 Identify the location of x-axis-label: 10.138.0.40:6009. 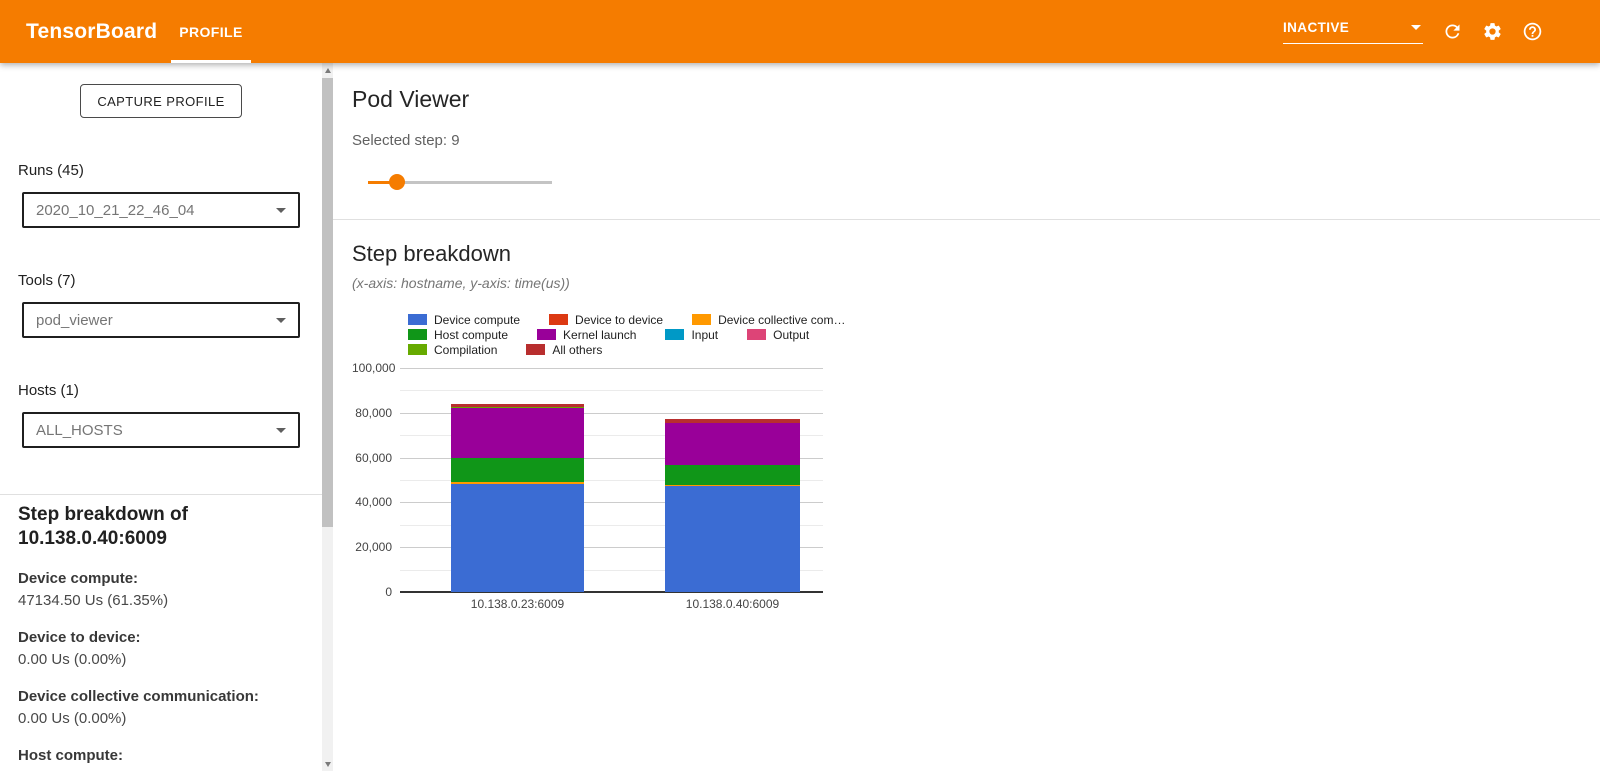
(732, 604).